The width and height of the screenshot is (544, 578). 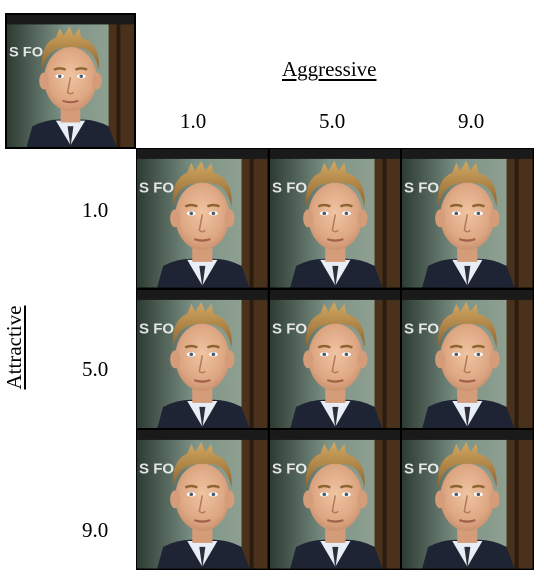 I want to click on y-axis-title: Attractive, so click(x=14, y=347).